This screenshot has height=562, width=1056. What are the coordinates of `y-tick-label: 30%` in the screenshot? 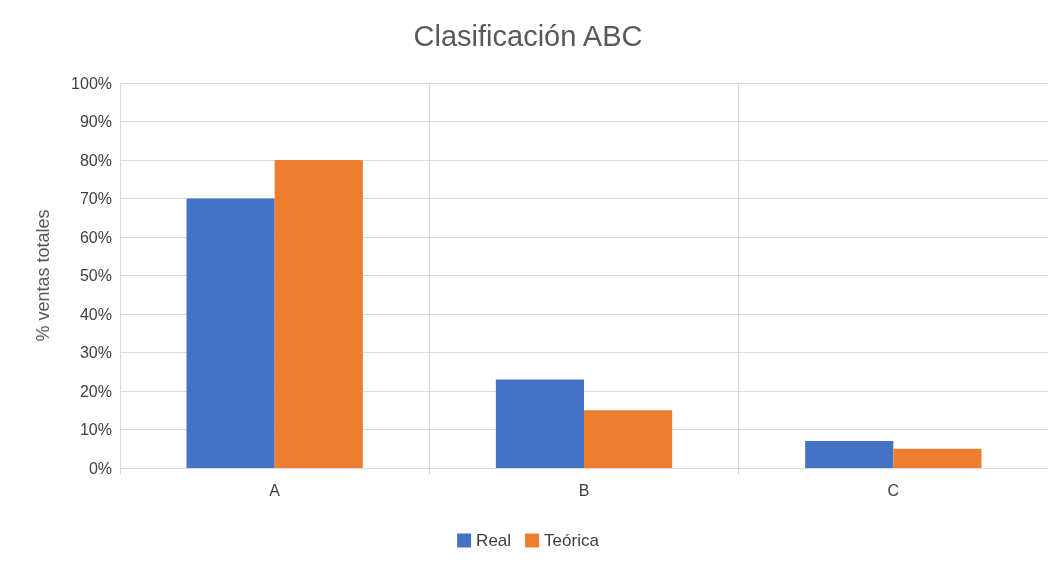 It's located at (95, 352).